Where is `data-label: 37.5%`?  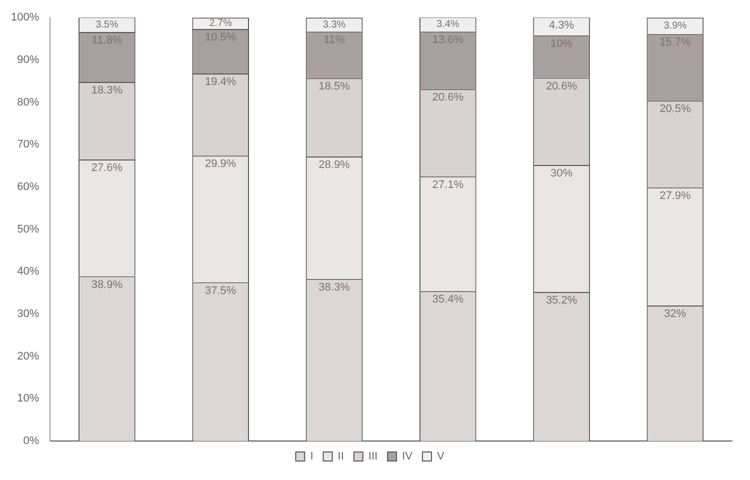
data-label: 37.5% is located at coordinates (220, 290).